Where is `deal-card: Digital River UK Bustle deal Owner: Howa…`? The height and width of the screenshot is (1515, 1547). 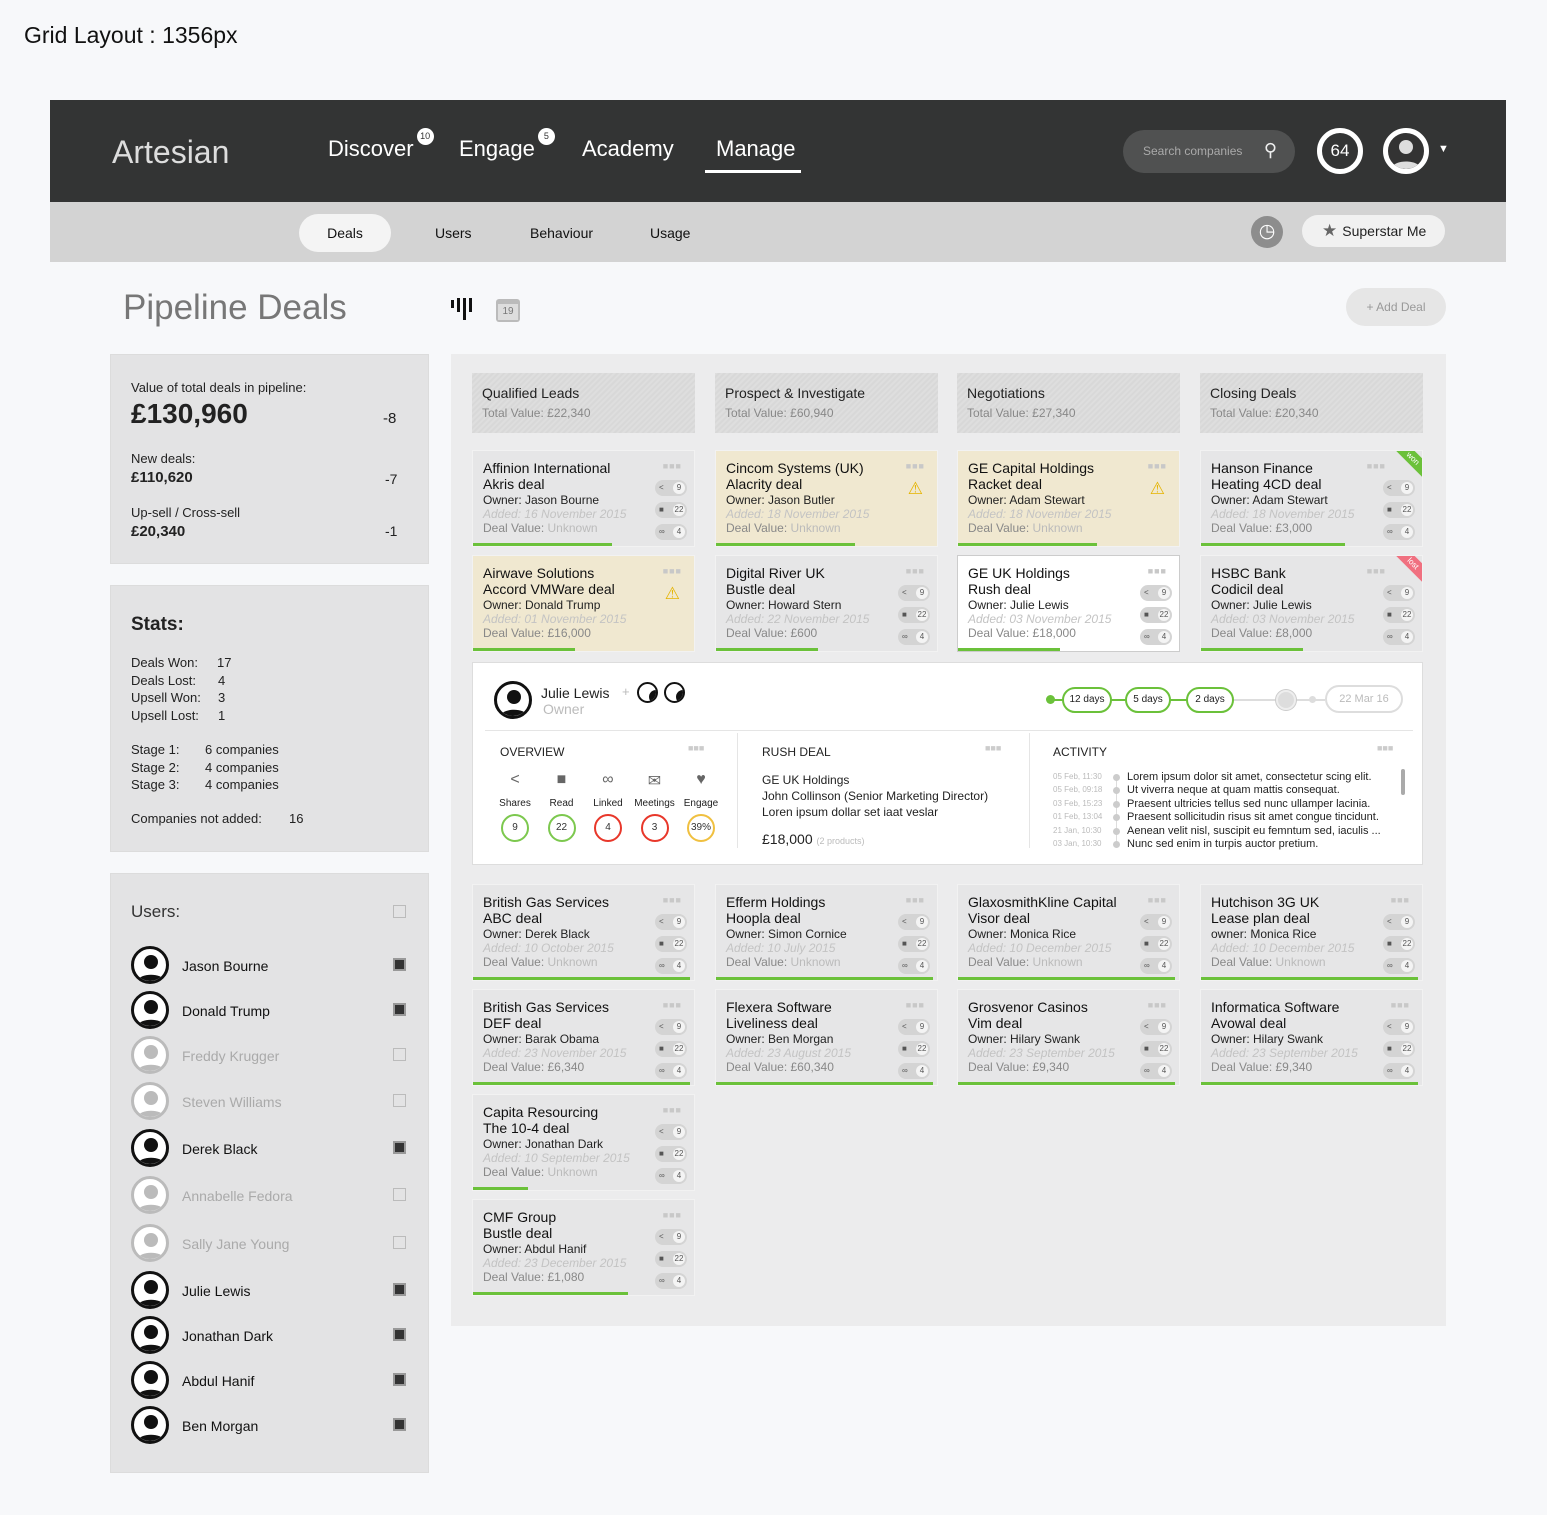 deal-card: Digital River UK Bustle deal Owner: Howa… is located at coordinates (826, 603).